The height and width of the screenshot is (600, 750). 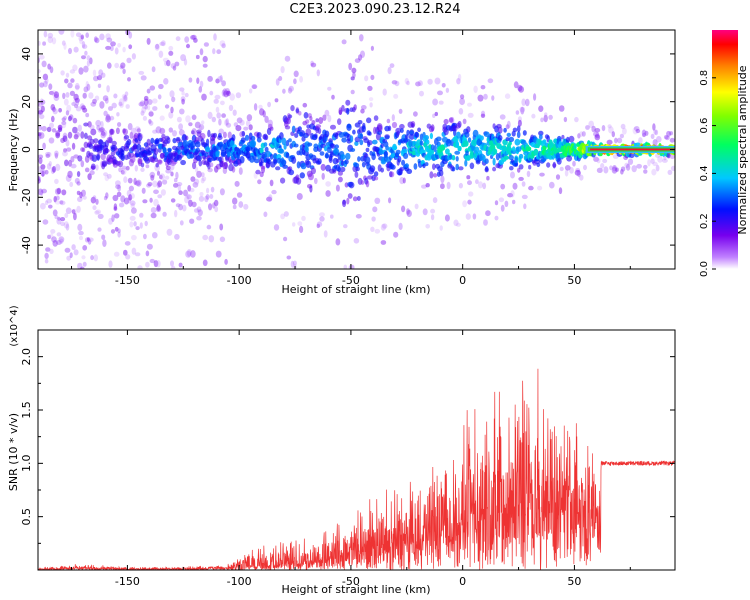 What do you see at coordinates (704, 126) in the screenshot?
I see `colorbar-tick-label: 0.6` at bounding box center [704, 126].